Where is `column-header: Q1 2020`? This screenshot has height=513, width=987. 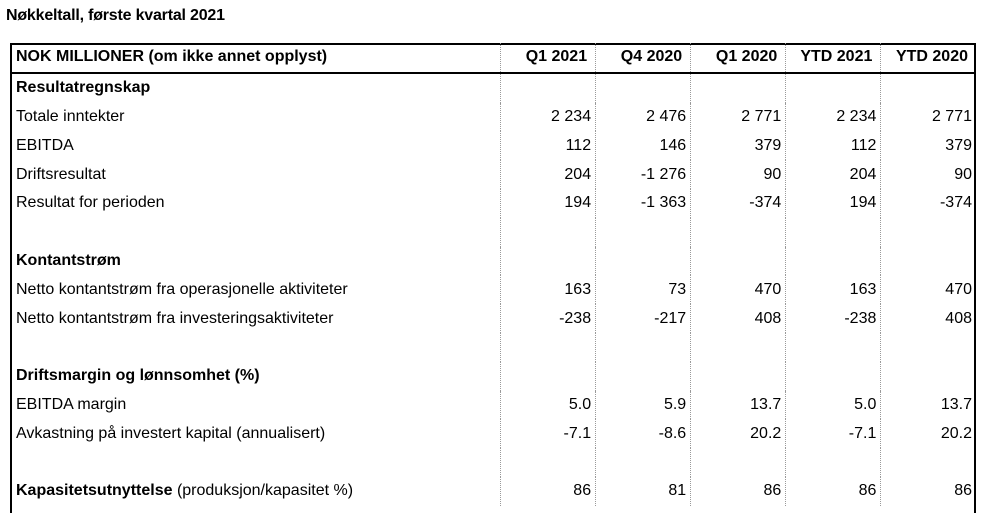
column-header: Q1 2020 is located at coordinates (738, 58).